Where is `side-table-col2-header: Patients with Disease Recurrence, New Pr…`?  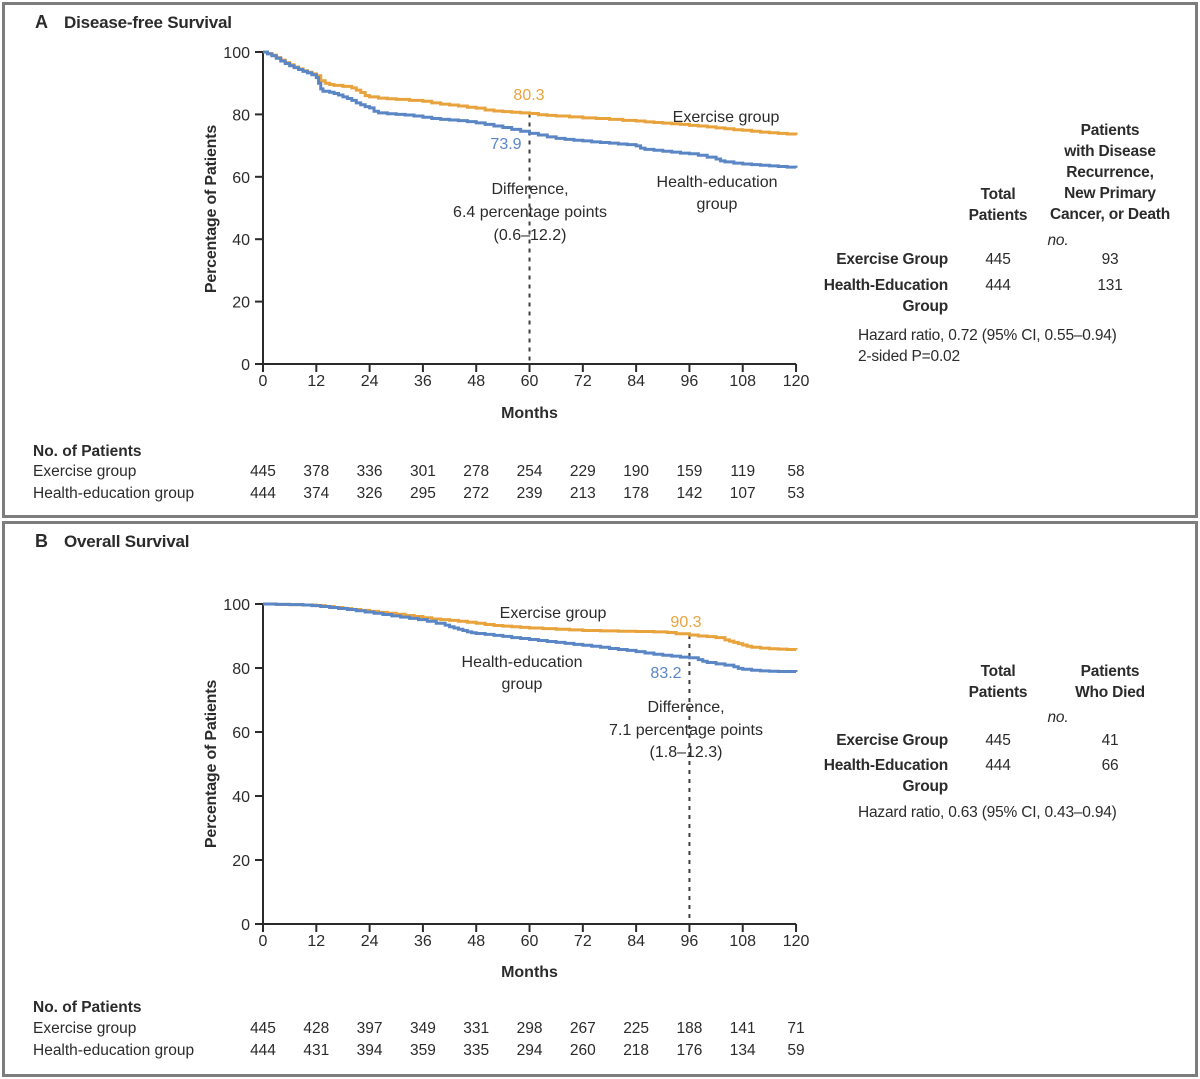
side-table-col2-header: Patients with Disease Recurrence, New Pr… is located at coordinates (1110, 172).